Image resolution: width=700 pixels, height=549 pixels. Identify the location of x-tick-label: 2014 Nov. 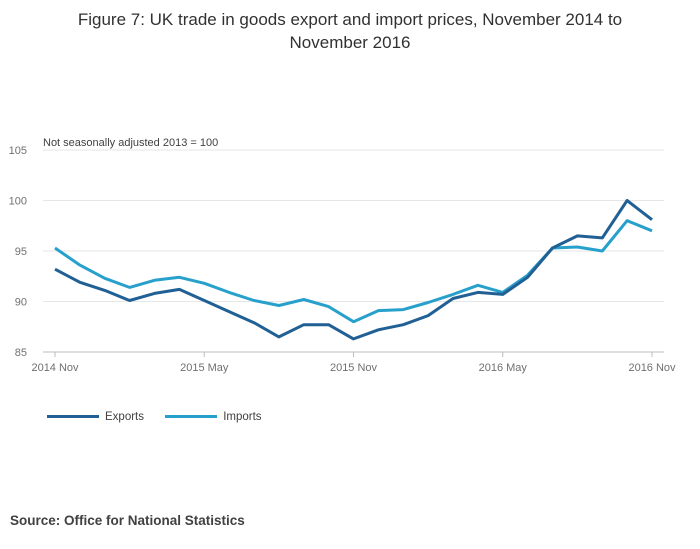
(55, 368).